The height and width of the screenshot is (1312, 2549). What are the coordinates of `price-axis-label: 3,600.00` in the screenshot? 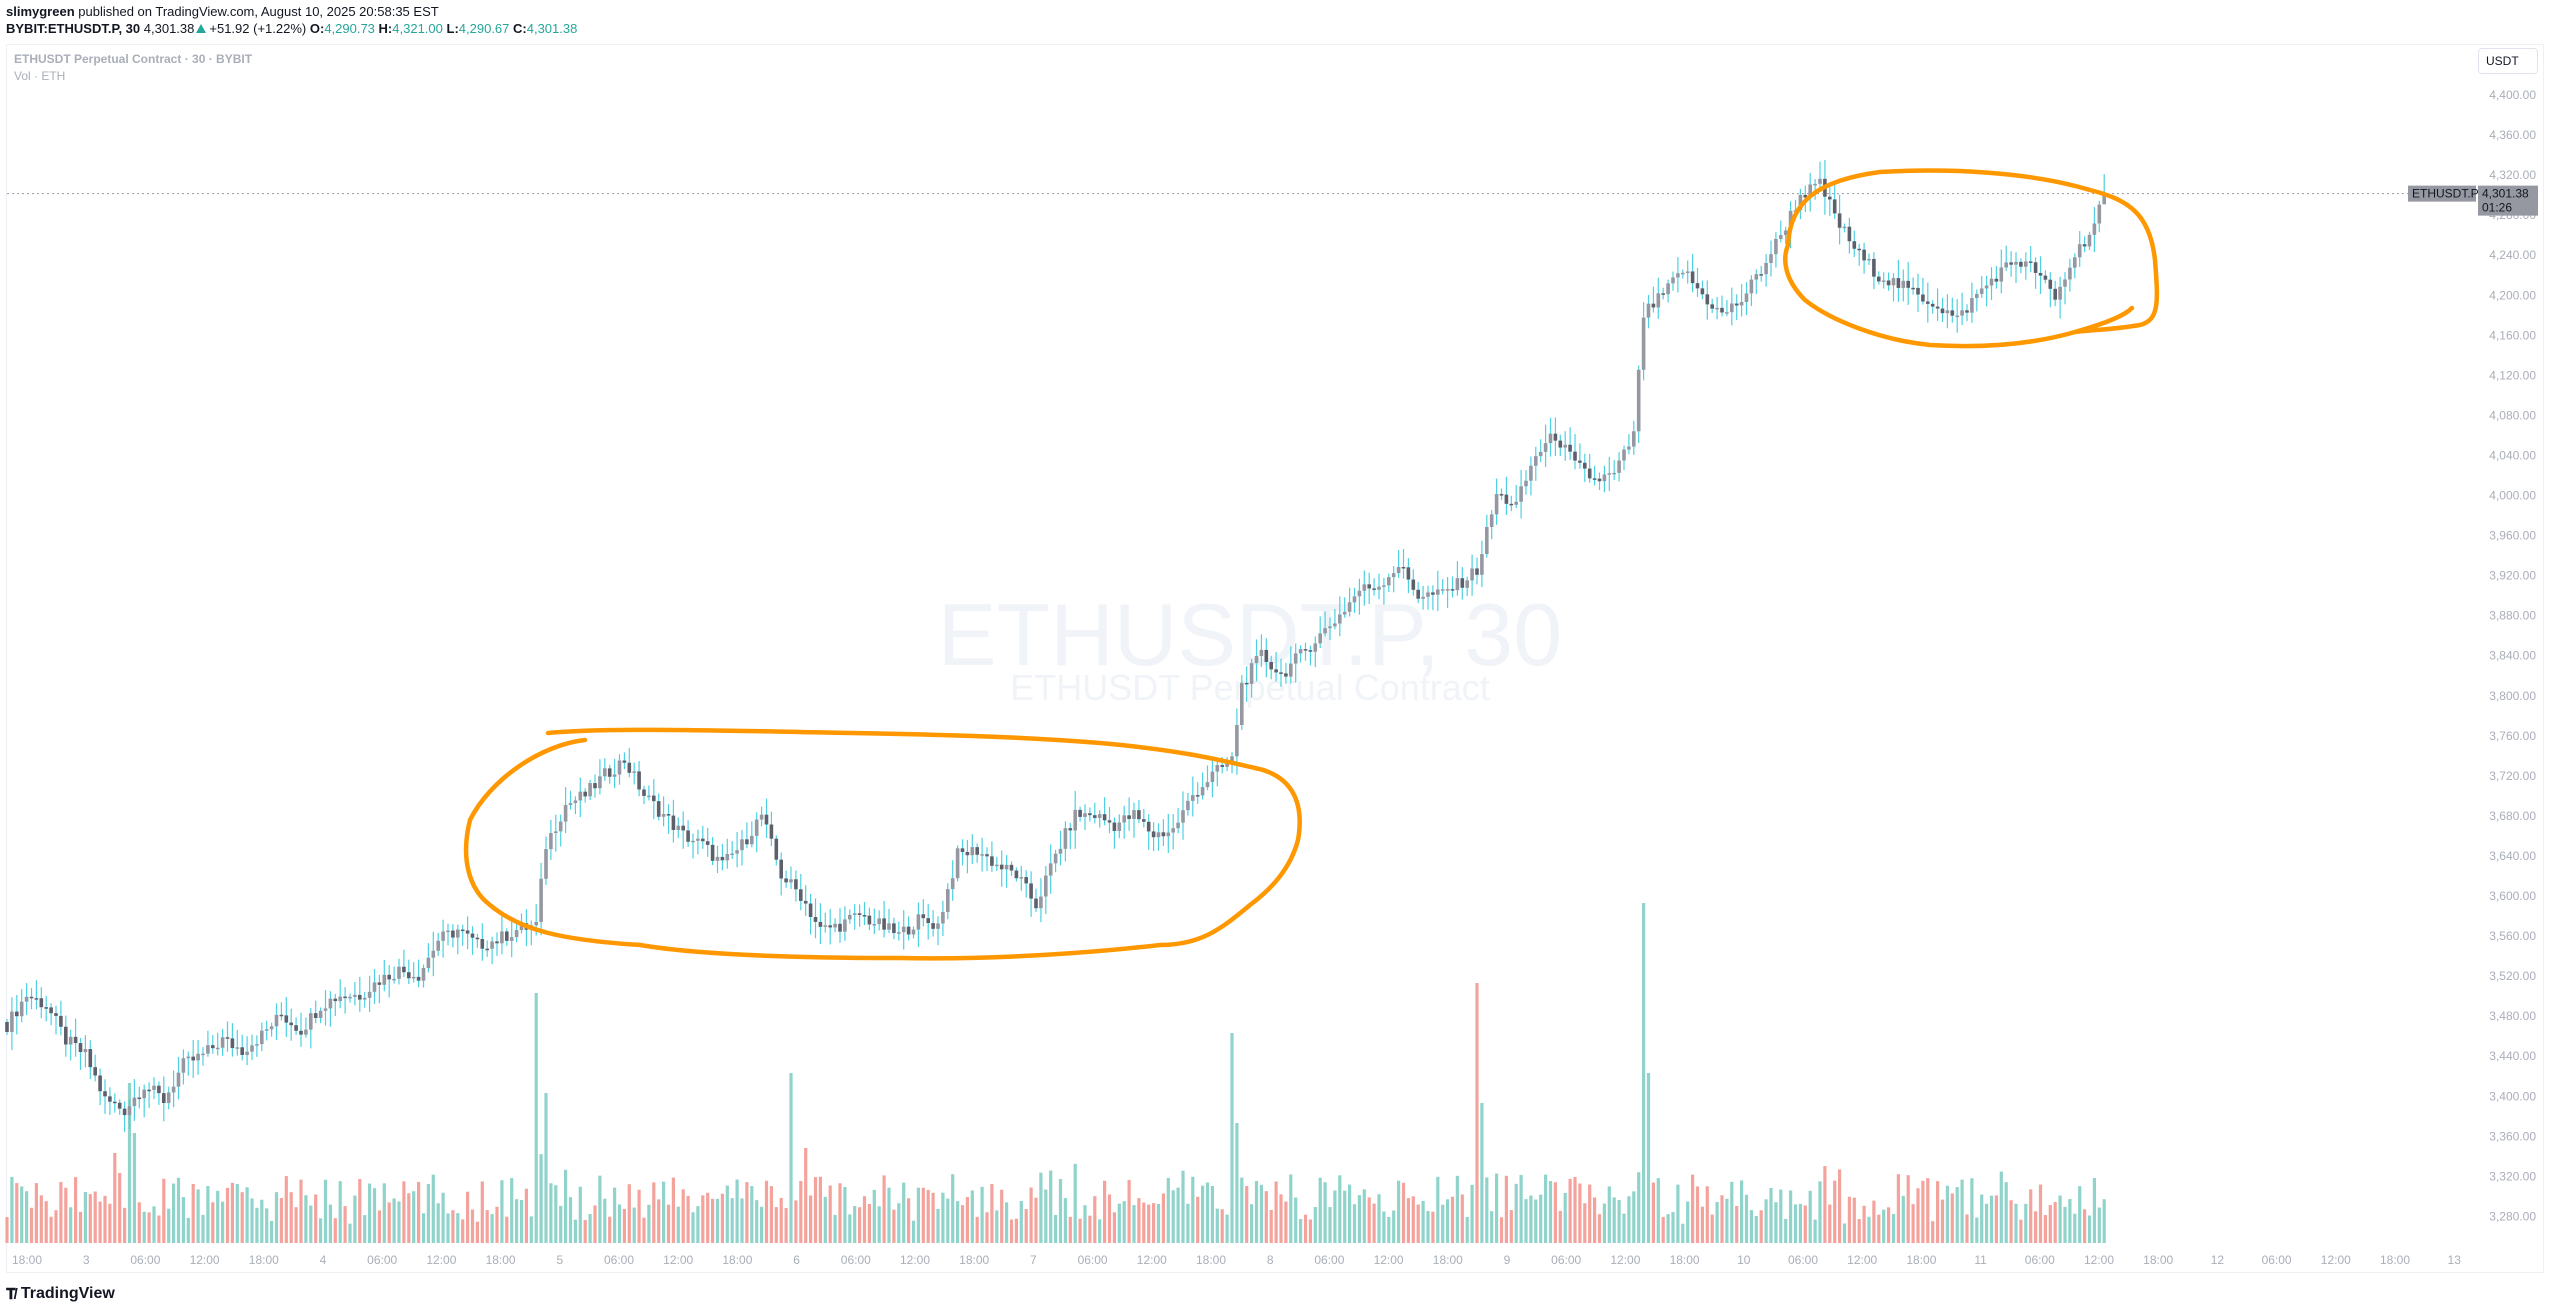 It's located at (2512, 896).